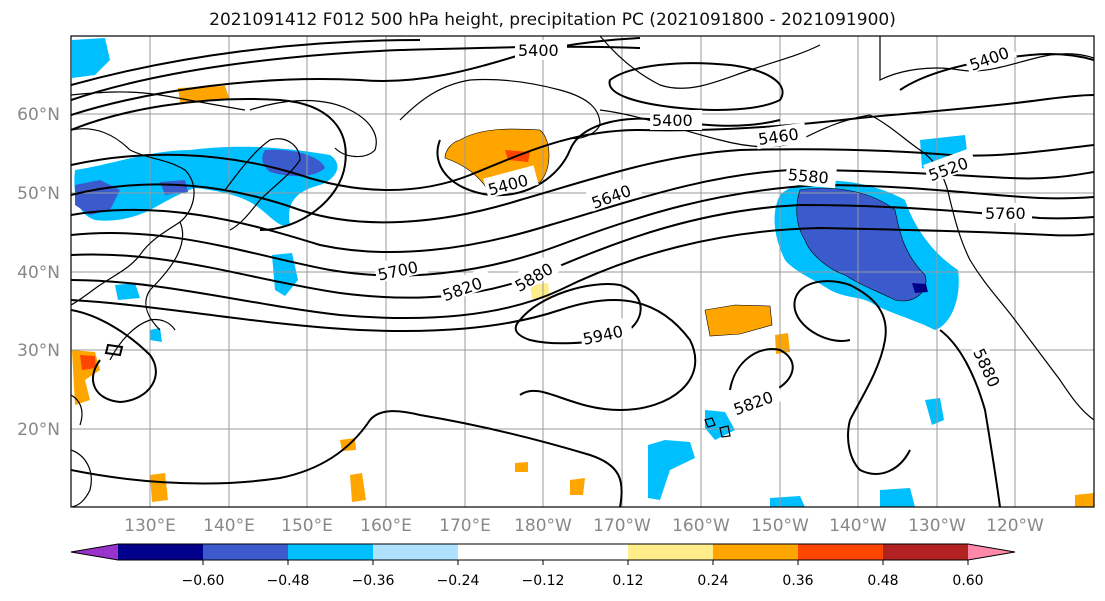 This screenshot has width=1105, height=601. What do you see at coordinates (712, 581) in the screenshot?
I see `colorbar-tick-label: 0.24` at bounding box center [712, 581].